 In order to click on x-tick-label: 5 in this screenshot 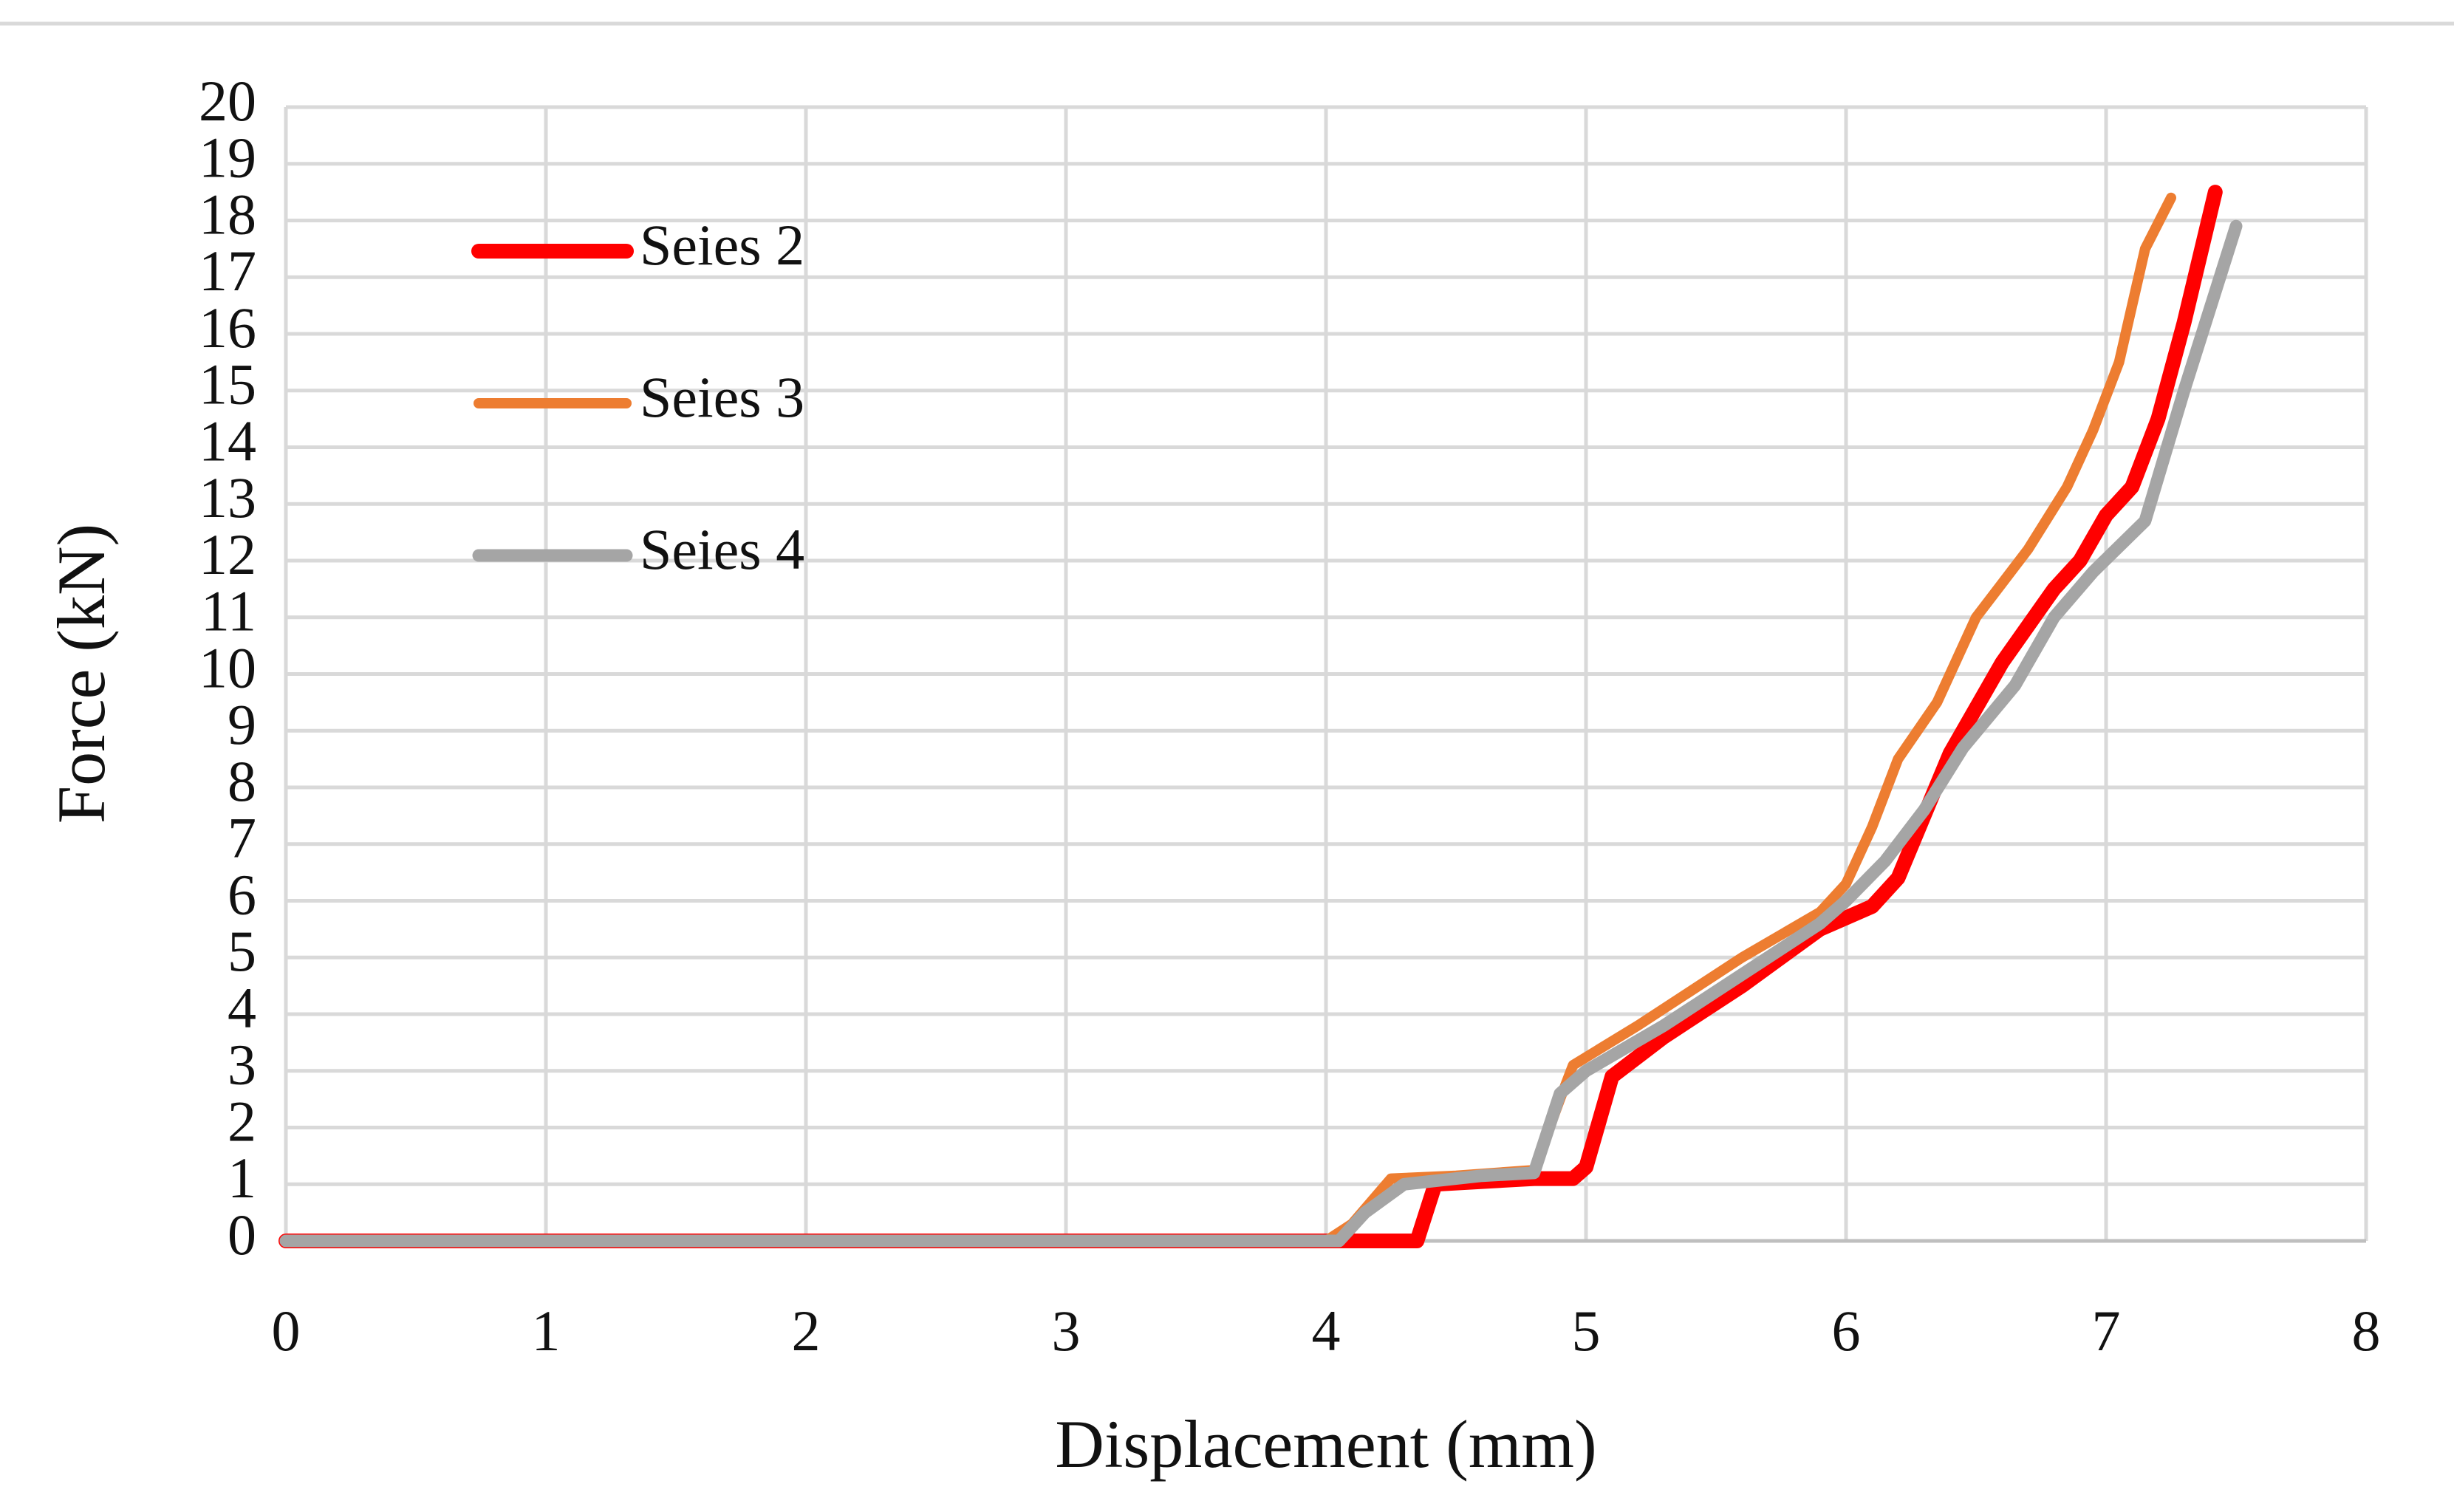, I will do `click(1586, 1331)`.